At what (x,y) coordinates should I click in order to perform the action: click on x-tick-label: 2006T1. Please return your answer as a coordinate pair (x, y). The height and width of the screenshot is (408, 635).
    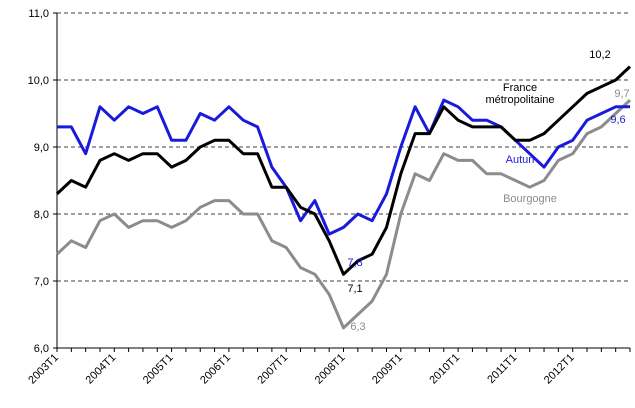
    Looking at the image, I should click on (215, 369).